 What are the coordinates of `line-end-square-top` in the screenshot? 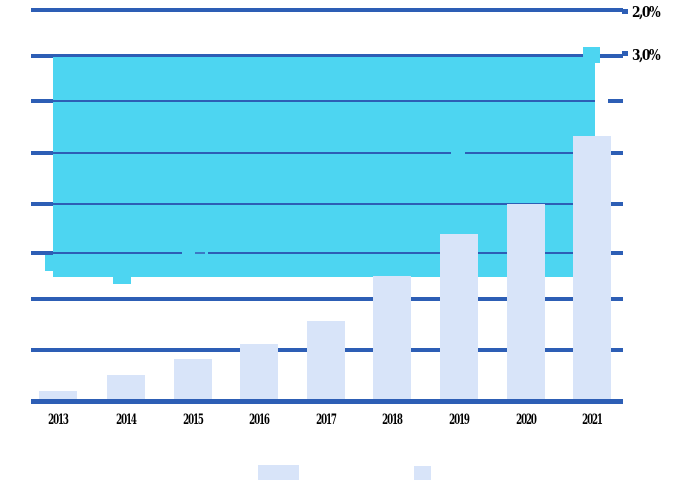 It's located at (625, 11).